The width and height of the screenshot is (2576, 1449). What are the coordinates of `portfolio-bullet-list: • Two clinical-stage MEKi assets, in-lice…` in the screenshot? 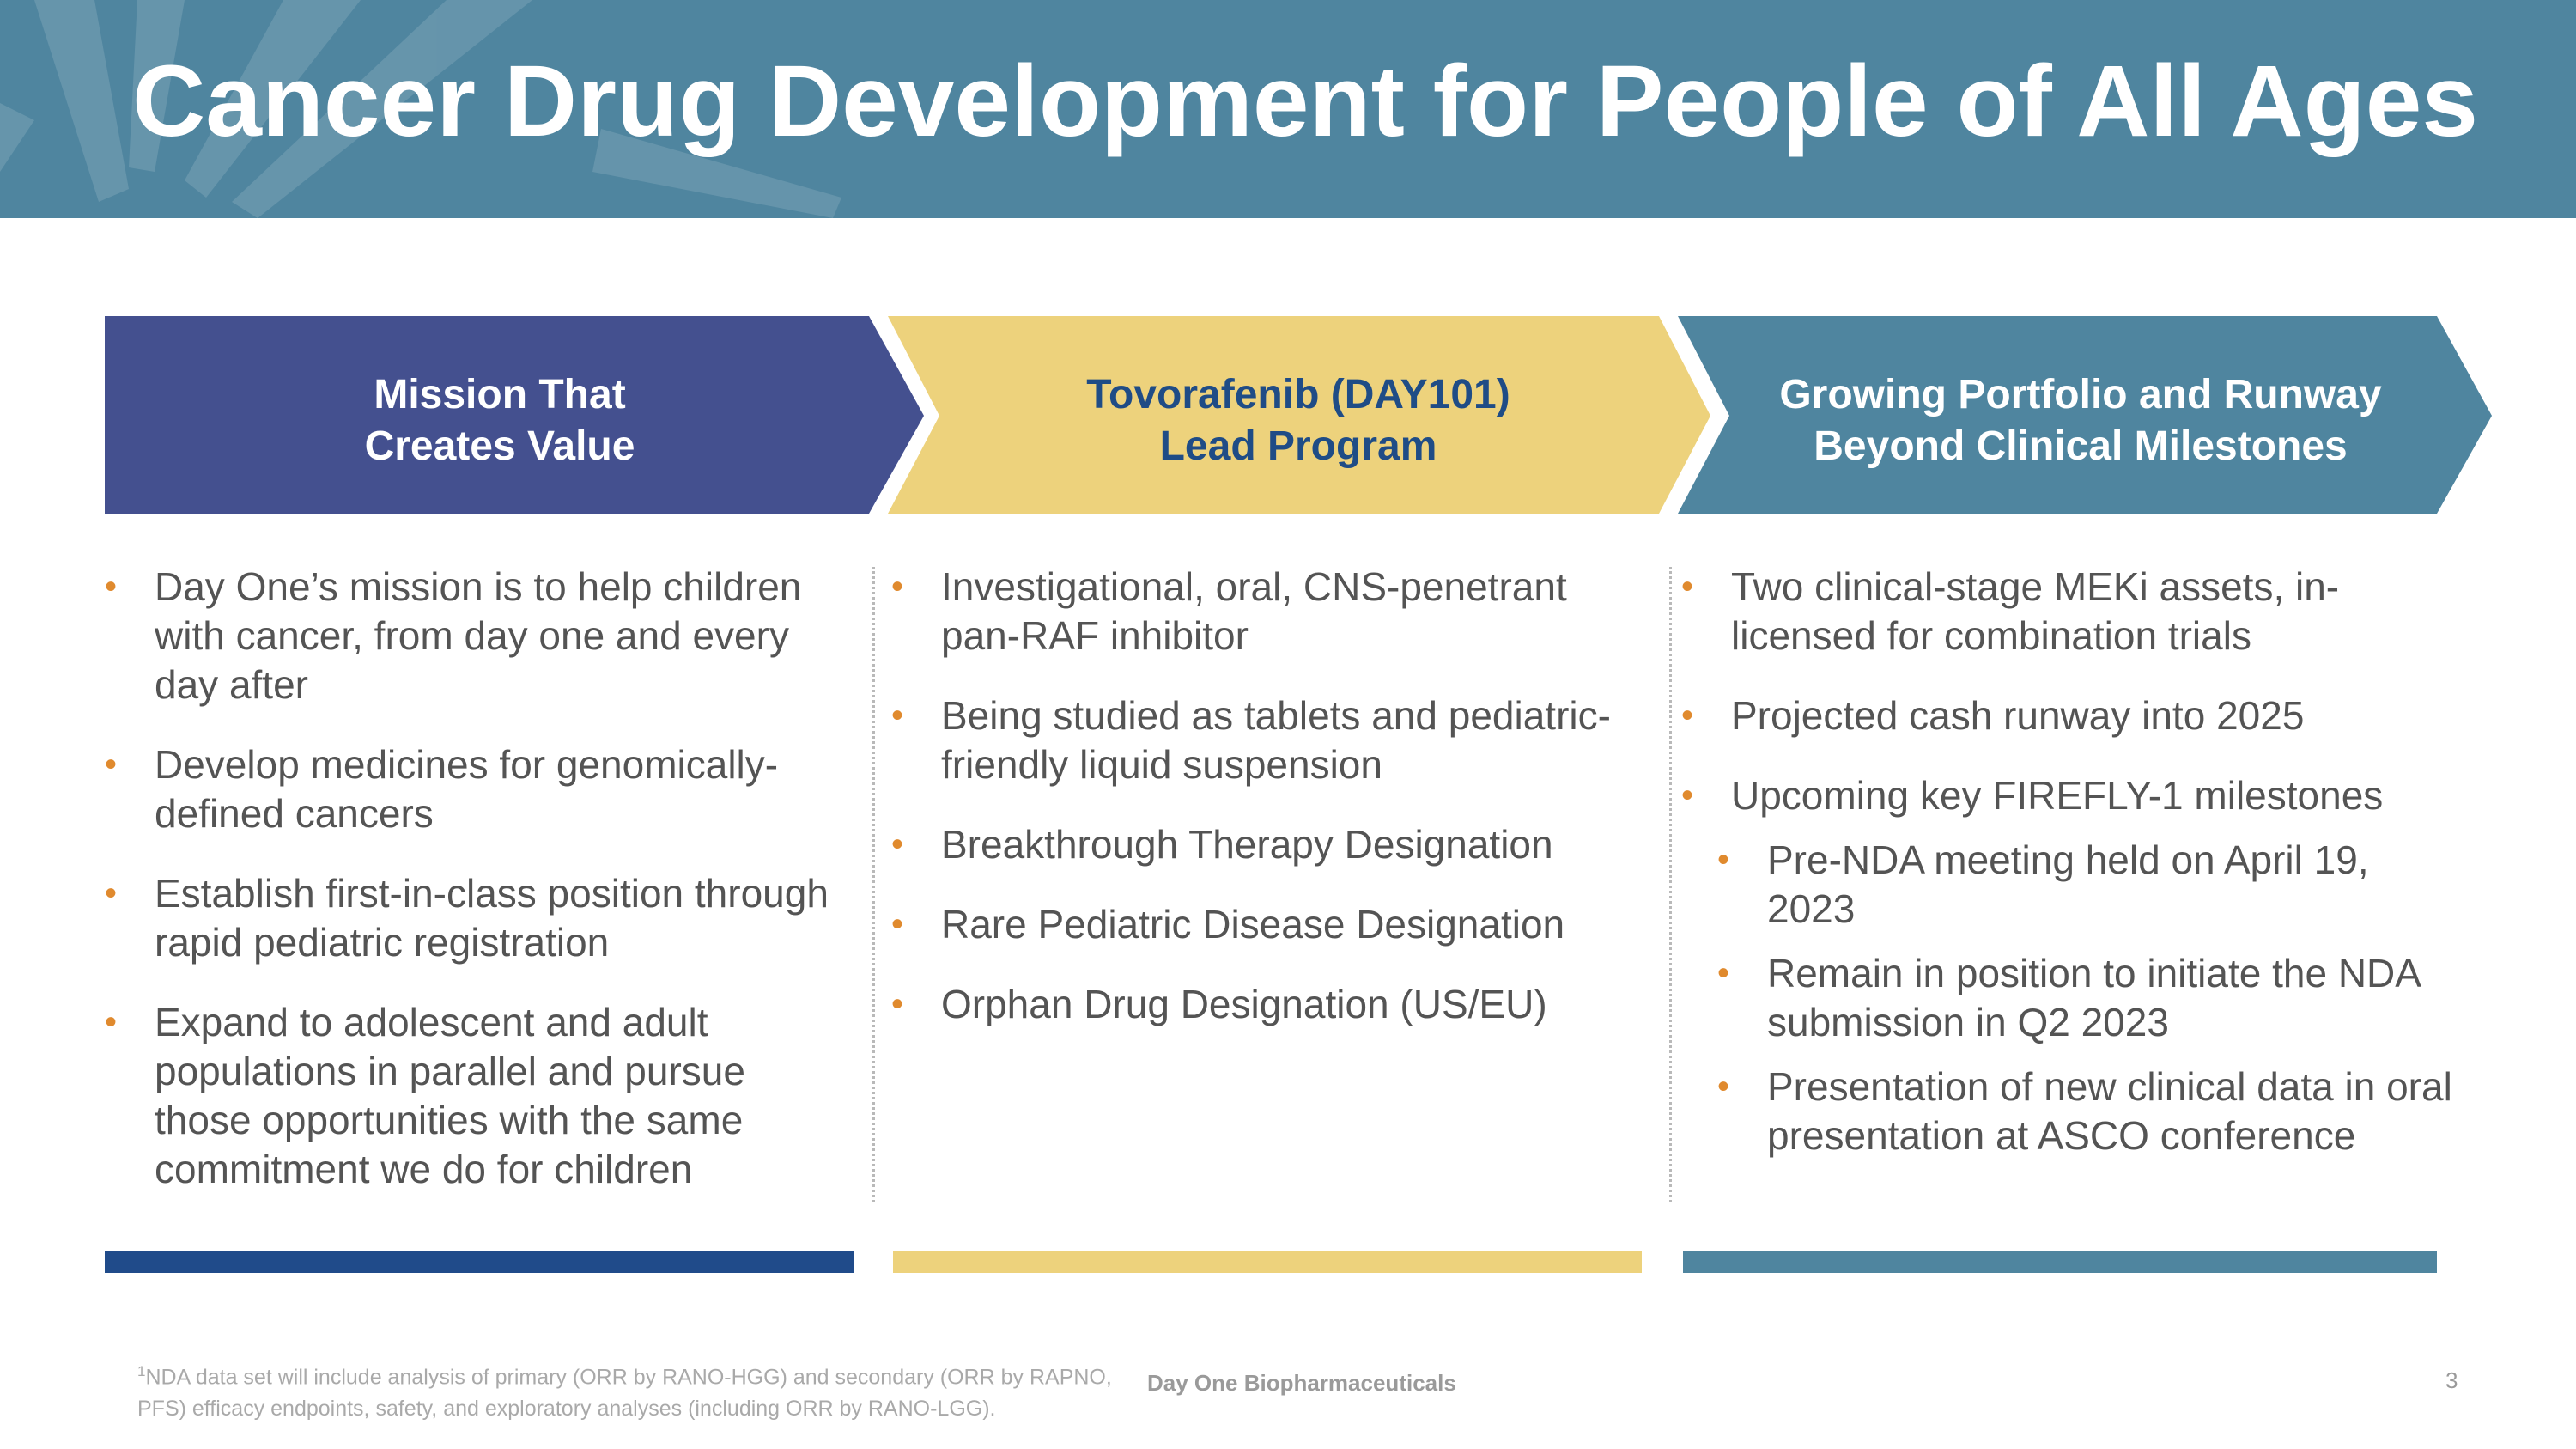 It's located at (2068, 861).